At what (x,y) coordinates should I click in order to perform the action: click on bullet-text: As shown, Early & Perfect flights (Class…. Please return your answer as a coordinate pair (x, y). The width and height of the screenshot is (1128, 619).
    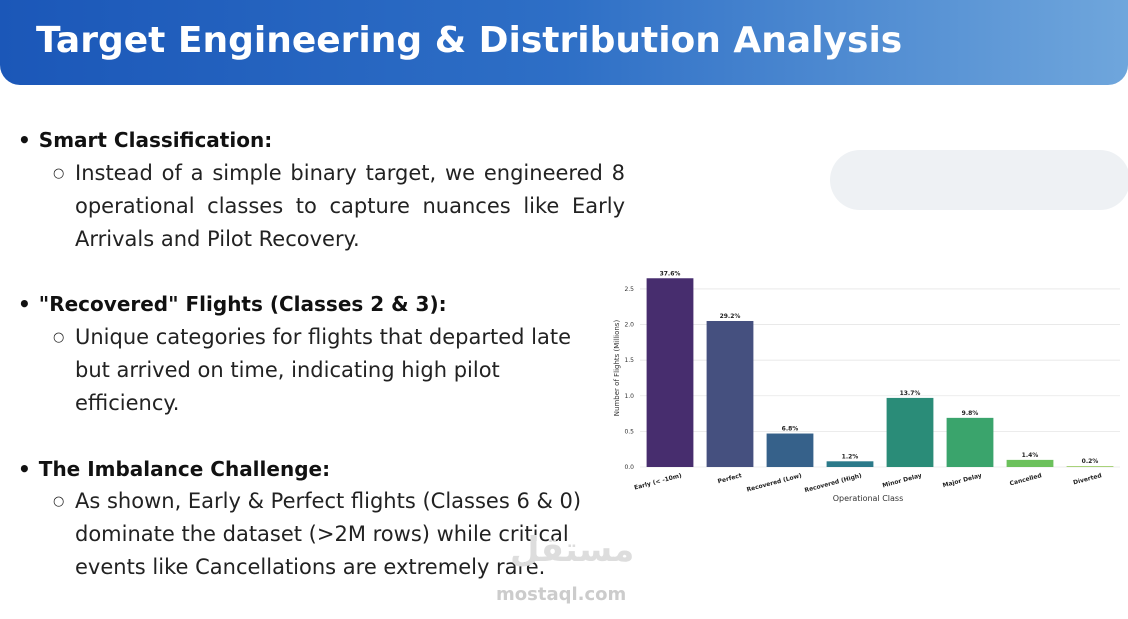
    Looking at the image, I should click on (324, 534).